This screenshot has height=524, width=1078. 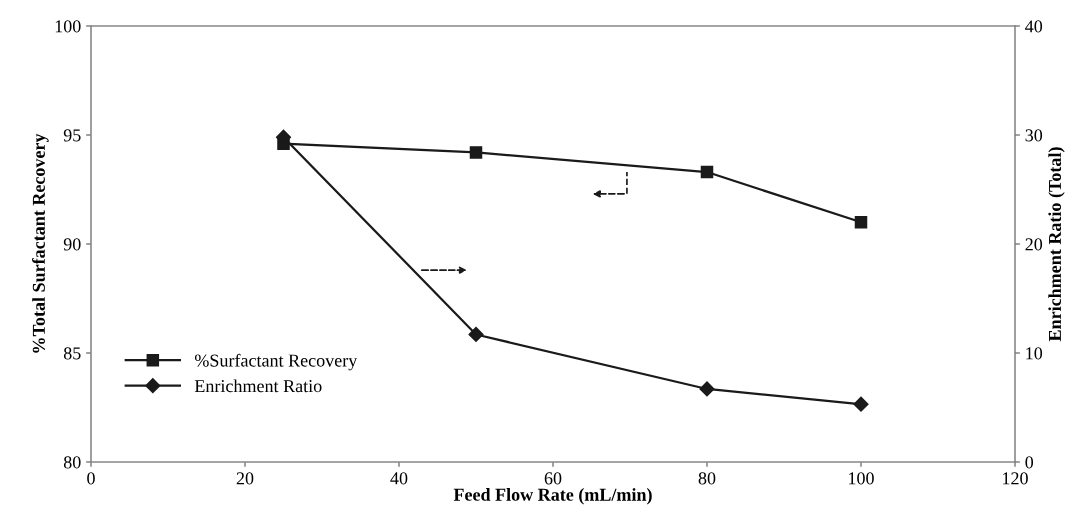 What do you see at coordinates (1056, 244) in the screenshot?
I see `y2-axis-title: Enrichment Ratio (Total)` at bounding box center [1056, 244].